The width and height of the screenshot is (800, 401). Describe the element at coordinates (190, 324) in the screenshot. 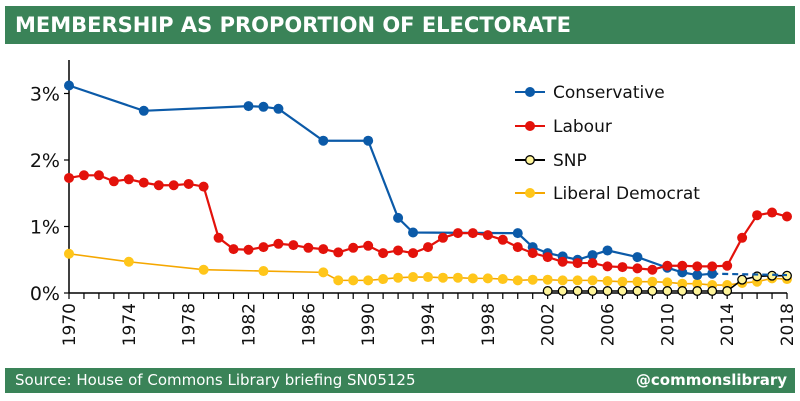

I see `x-tick-label: 1978` at that location.